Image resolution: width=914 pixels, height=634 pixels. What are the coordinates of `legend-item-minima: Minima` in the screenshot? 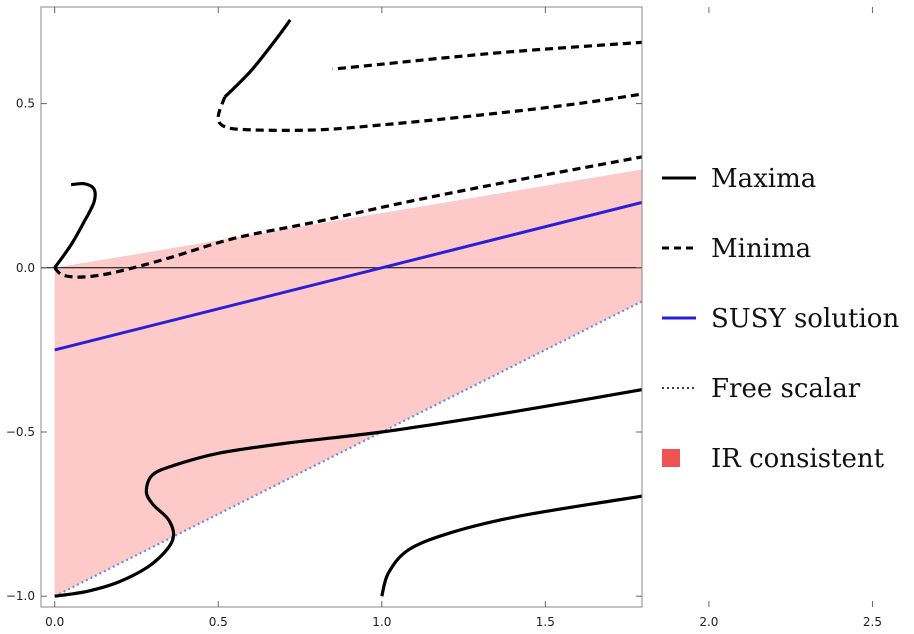 It's located at (736, 249).